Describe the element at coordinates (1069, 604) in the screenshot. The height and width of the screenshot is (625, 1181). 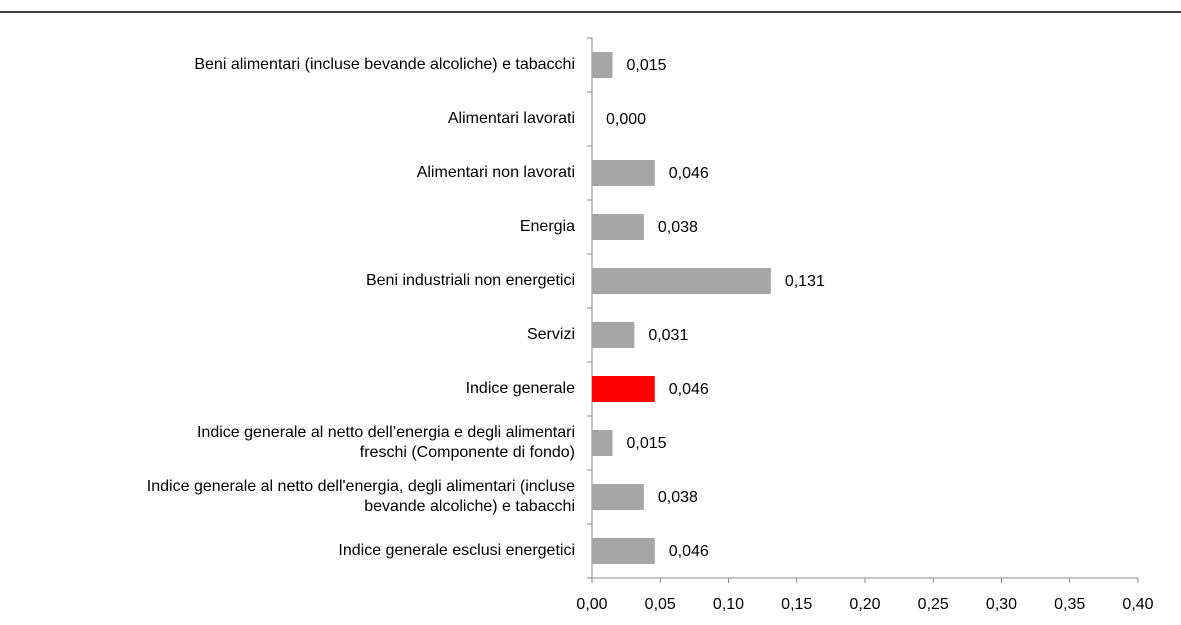
I see `x-tick-label: 0,35` at that location.